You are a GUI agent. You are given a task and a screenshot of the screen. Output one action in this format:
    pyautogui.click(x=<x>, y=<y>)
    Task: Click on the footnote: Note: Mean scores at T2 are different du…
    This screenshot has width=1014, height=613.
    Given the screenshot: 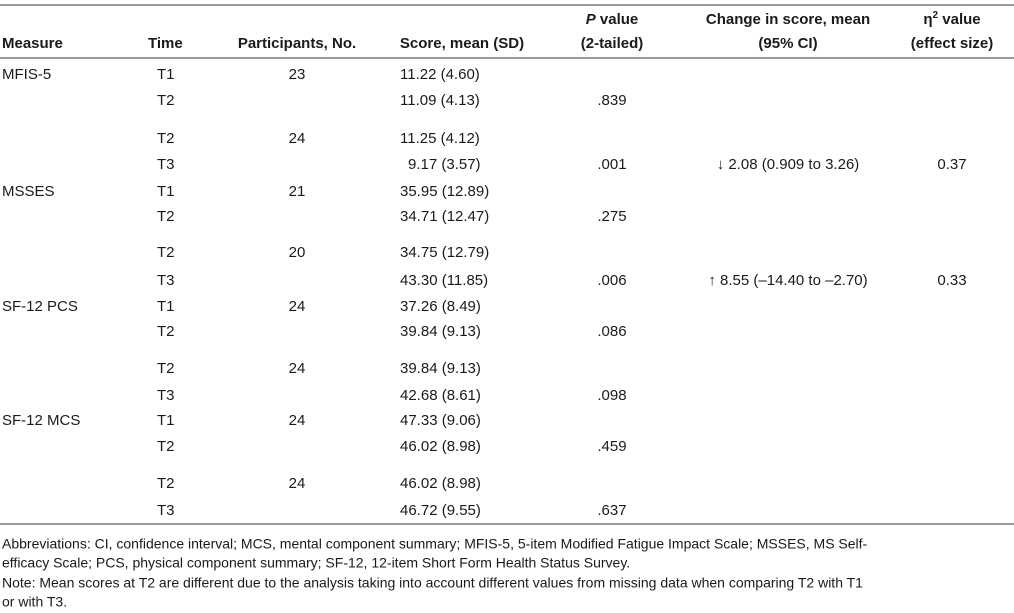 What is the action you would take?
    pyautogui.click(x=432, y=583)
    